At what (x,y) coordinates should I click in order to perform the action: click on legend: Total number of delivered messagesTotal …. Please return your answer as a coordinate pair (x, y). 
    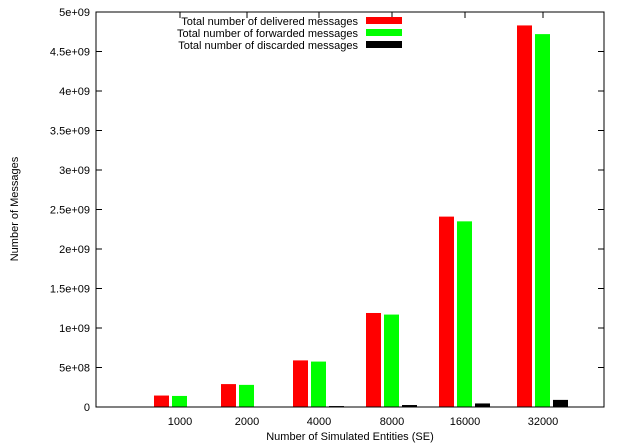
    Looking at the image, I should click on (289, 34).